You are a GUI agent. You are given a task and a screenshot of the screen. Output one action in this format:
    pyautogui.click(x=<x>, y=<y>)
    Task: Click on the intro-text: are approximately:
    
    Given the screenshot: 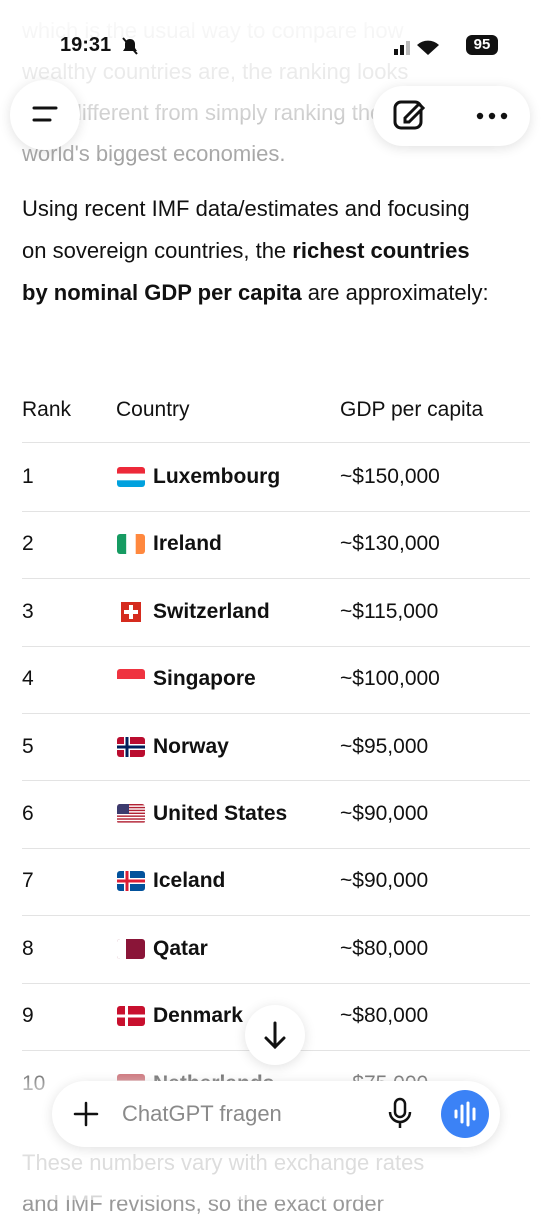 What is the action you would take?
    pyautogui.click(x=398, y=292)
    